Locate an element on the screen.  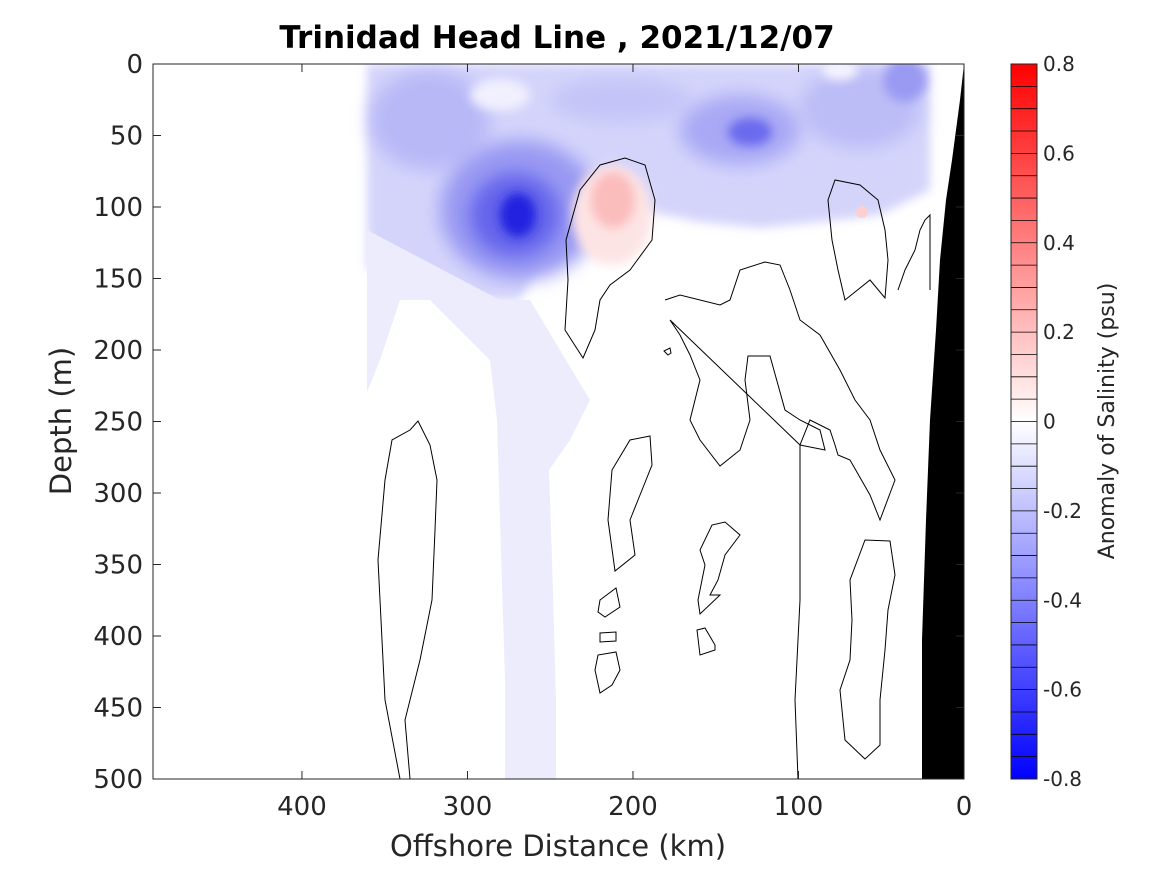
colorbar-tick-label: -0.6 is located at coordinates (1062, 690).